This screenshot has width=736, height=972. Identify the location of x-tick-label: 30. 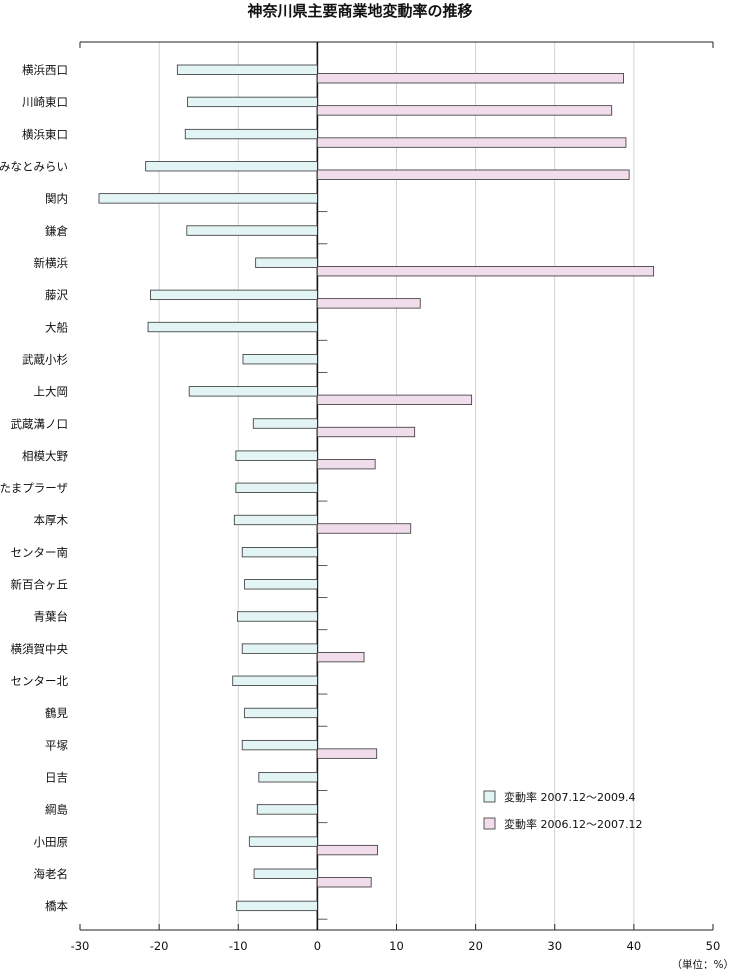
(554, 946).